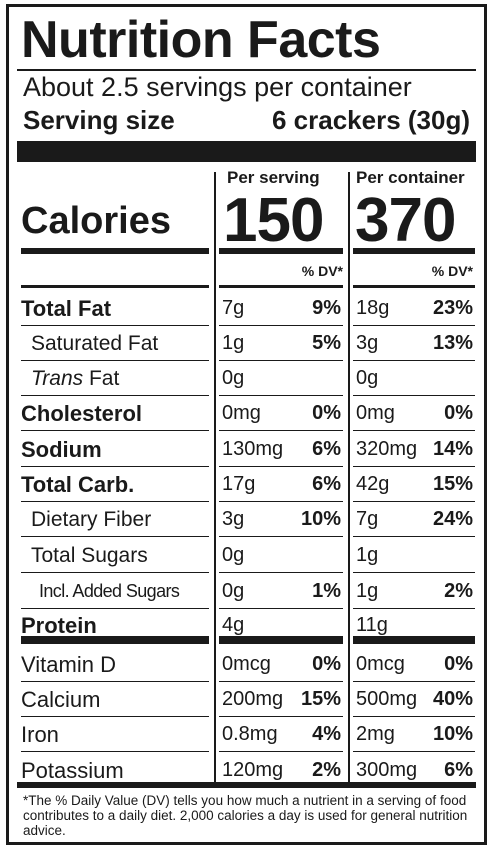 This screenshot has width=499, height=857. I want to click on nutrient-row: Total Carb. 17g 6% 42g 15%, so click(246, 484).